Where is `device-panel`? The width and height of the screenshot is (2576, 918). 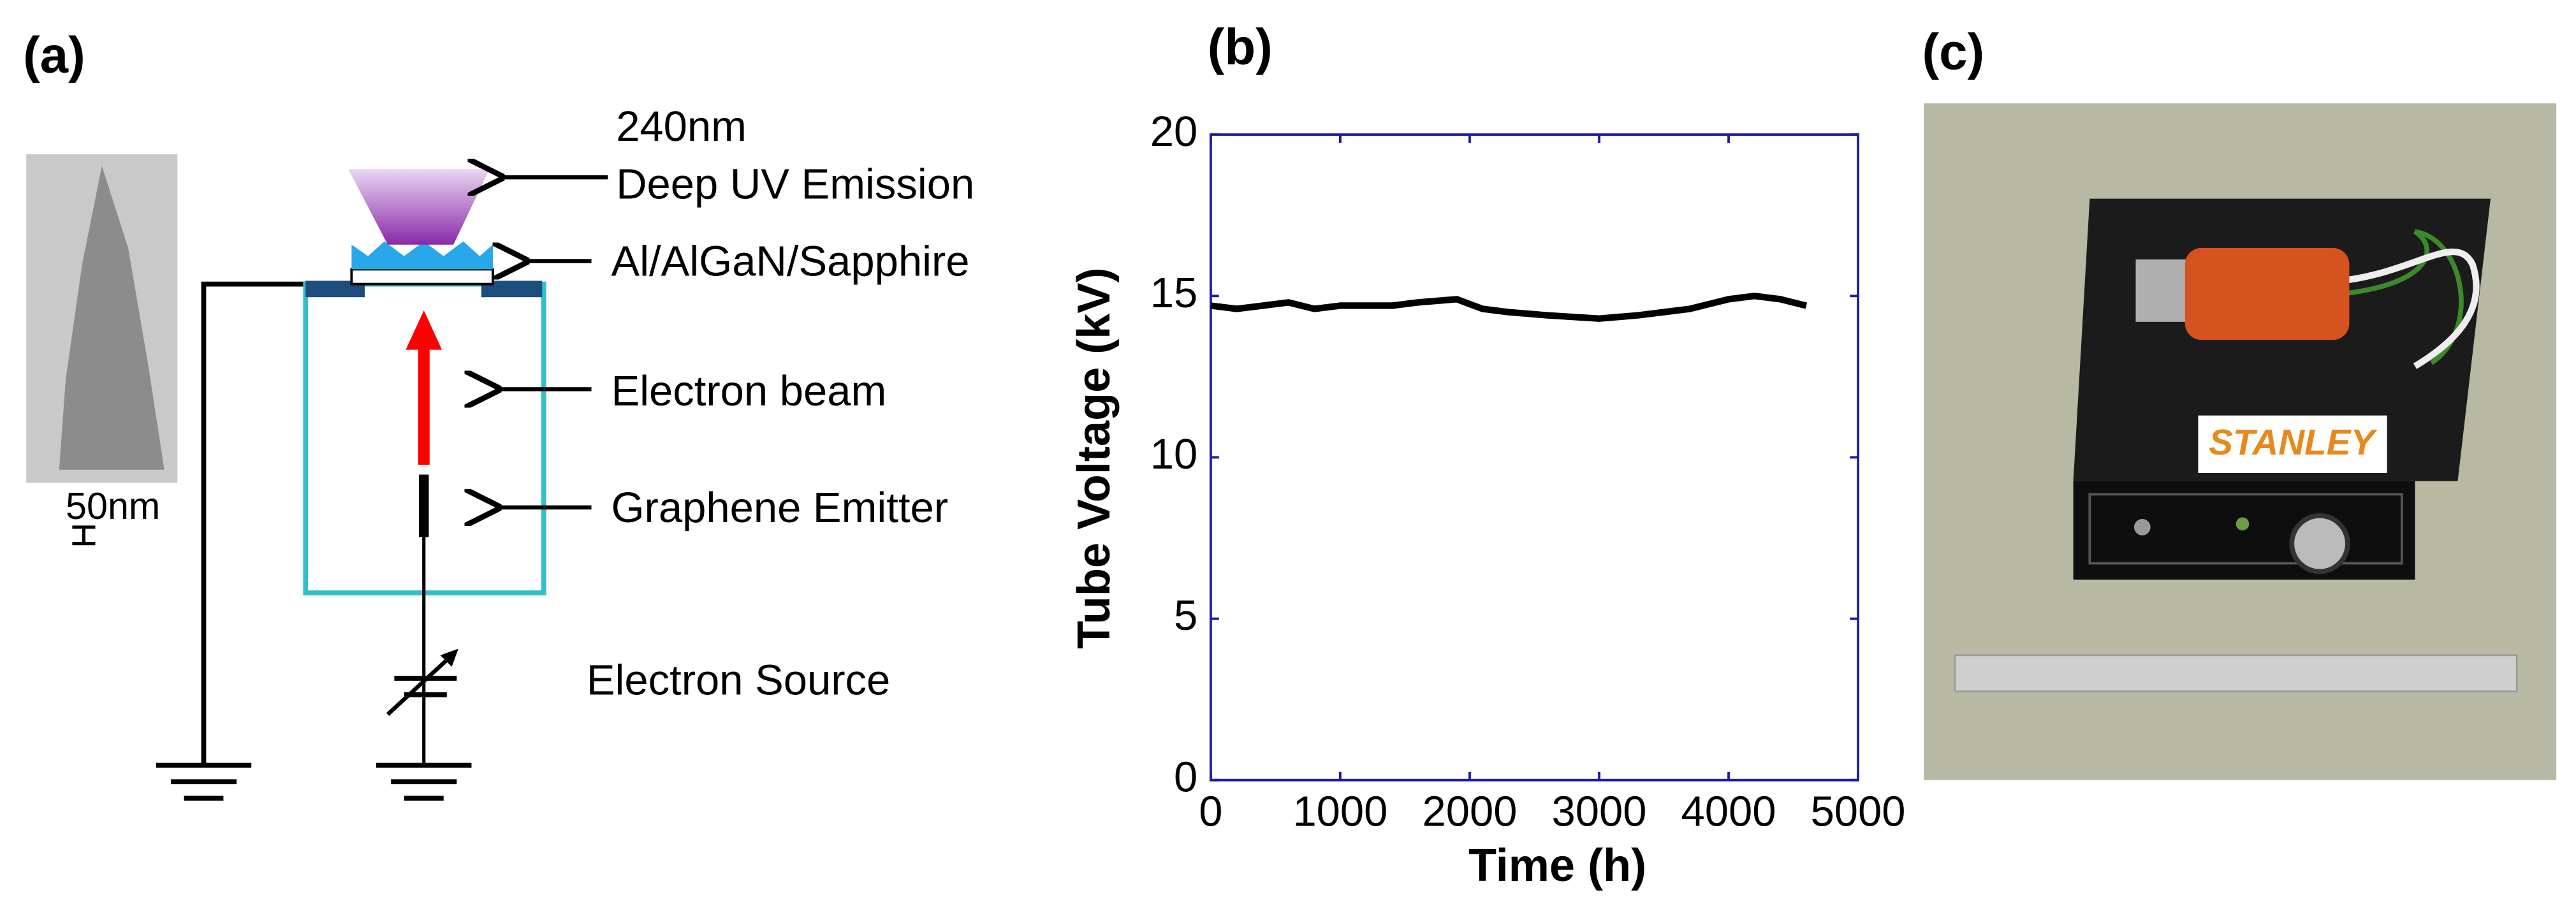
device-panel is located at coordinates (2245, 529).